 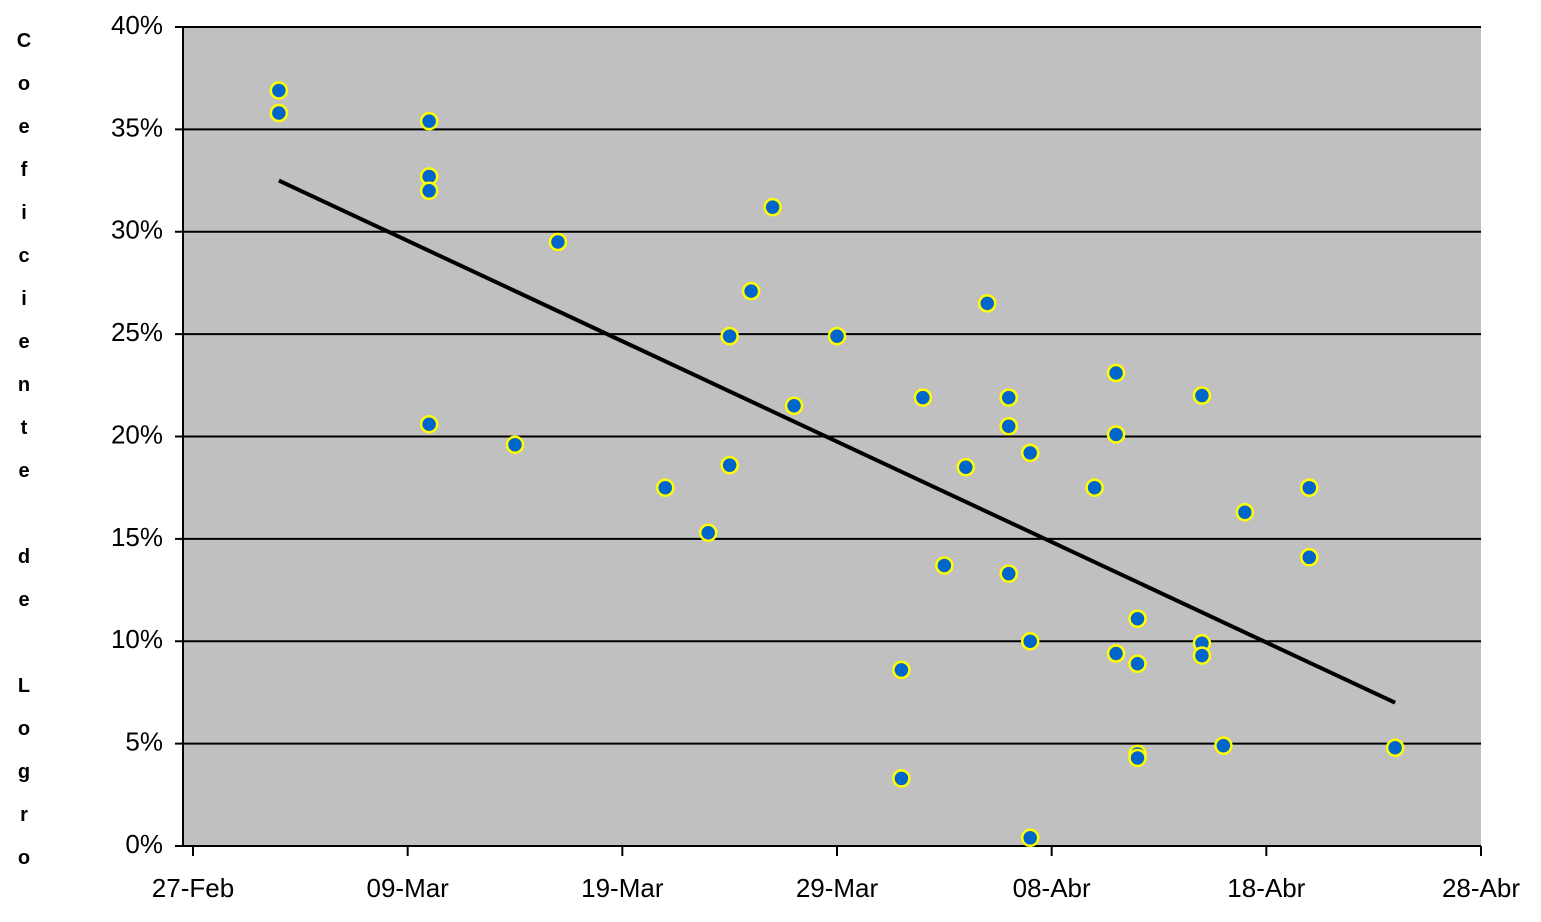 What do you see at coordinates (137, 639) in the screenshot?
I see `y-tick-label: 10%` at bounding box center [137, 639].